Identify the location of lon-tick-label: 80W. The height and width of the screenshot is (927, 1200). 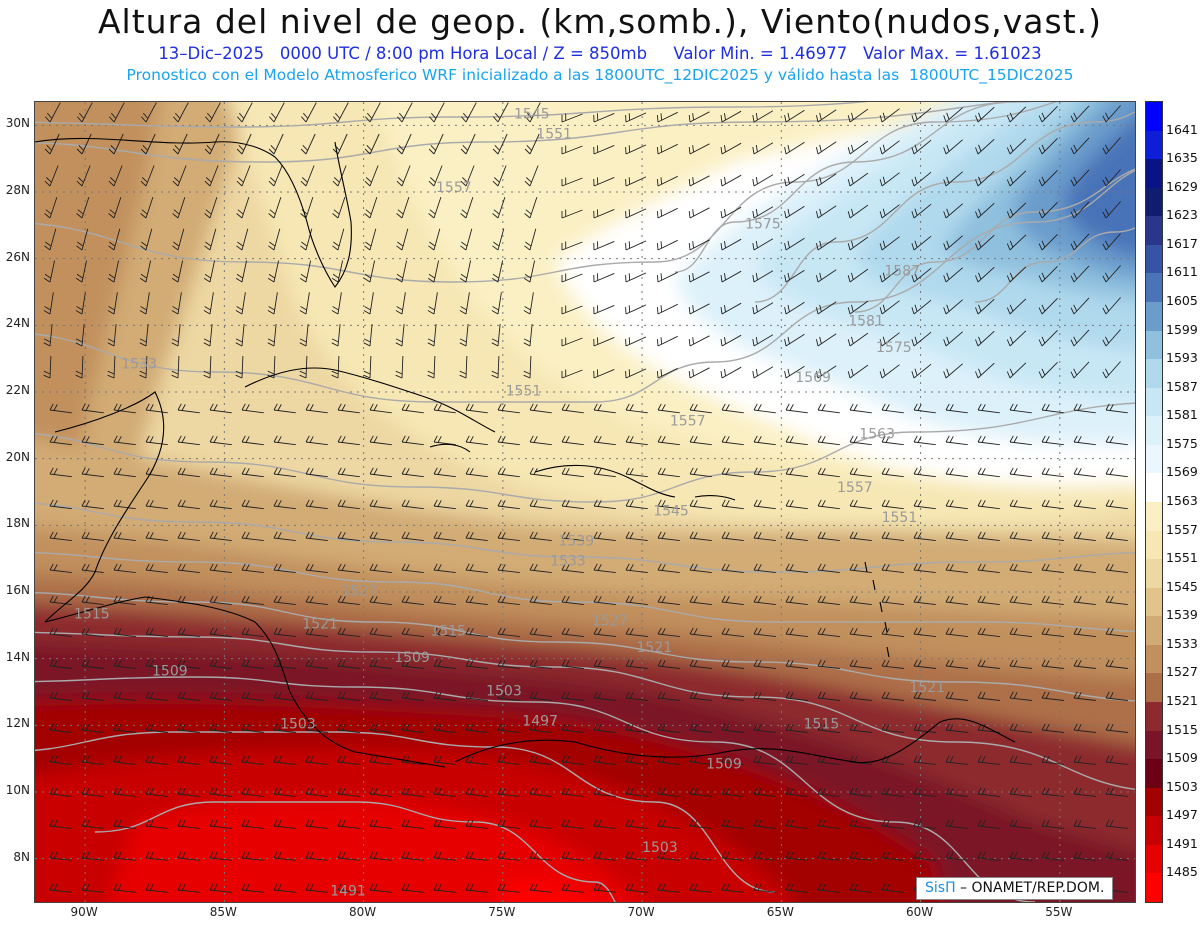
(363, 912).